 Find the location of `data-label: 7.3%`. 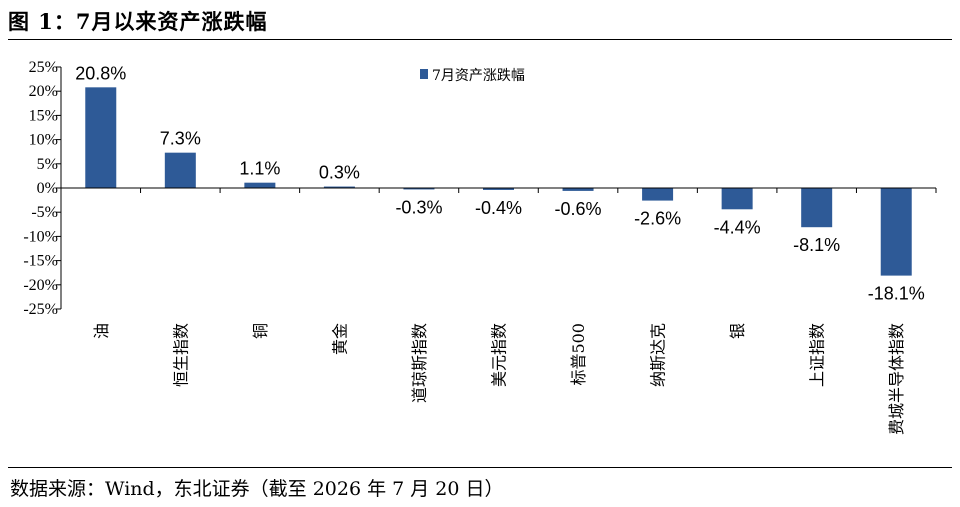

data-label: 7.3% is located at coordinates (180, 139).